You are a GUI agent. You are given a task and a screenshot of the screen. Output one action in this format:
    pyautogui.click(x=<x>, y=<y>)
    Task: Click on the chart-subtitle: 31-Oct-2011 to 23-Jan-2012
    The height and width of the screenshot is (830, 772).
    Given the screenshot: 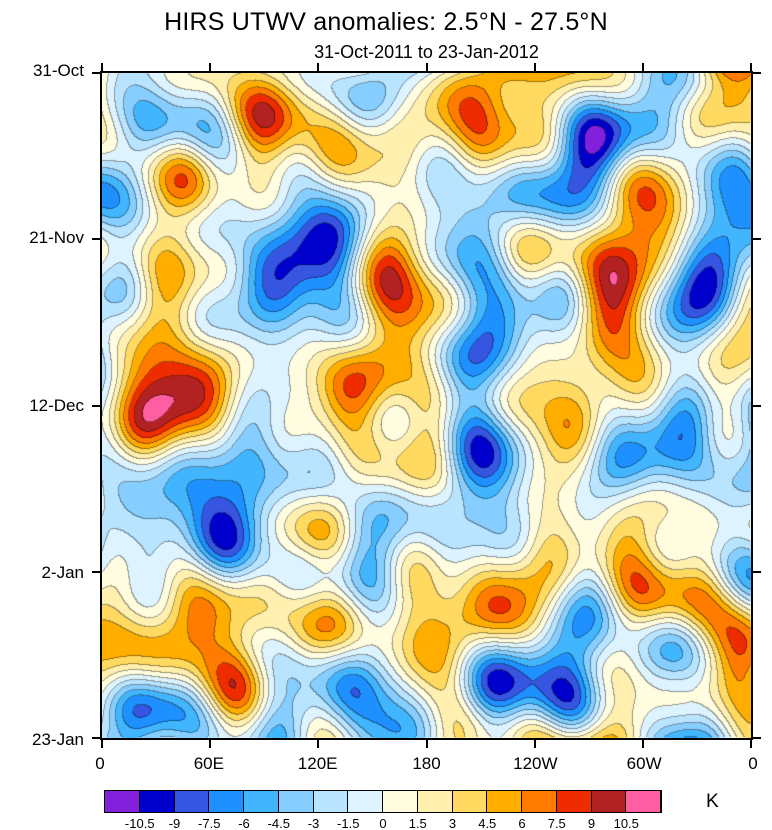 What is the action you would take?
    pyautogui.click(x=426, y=52)
    